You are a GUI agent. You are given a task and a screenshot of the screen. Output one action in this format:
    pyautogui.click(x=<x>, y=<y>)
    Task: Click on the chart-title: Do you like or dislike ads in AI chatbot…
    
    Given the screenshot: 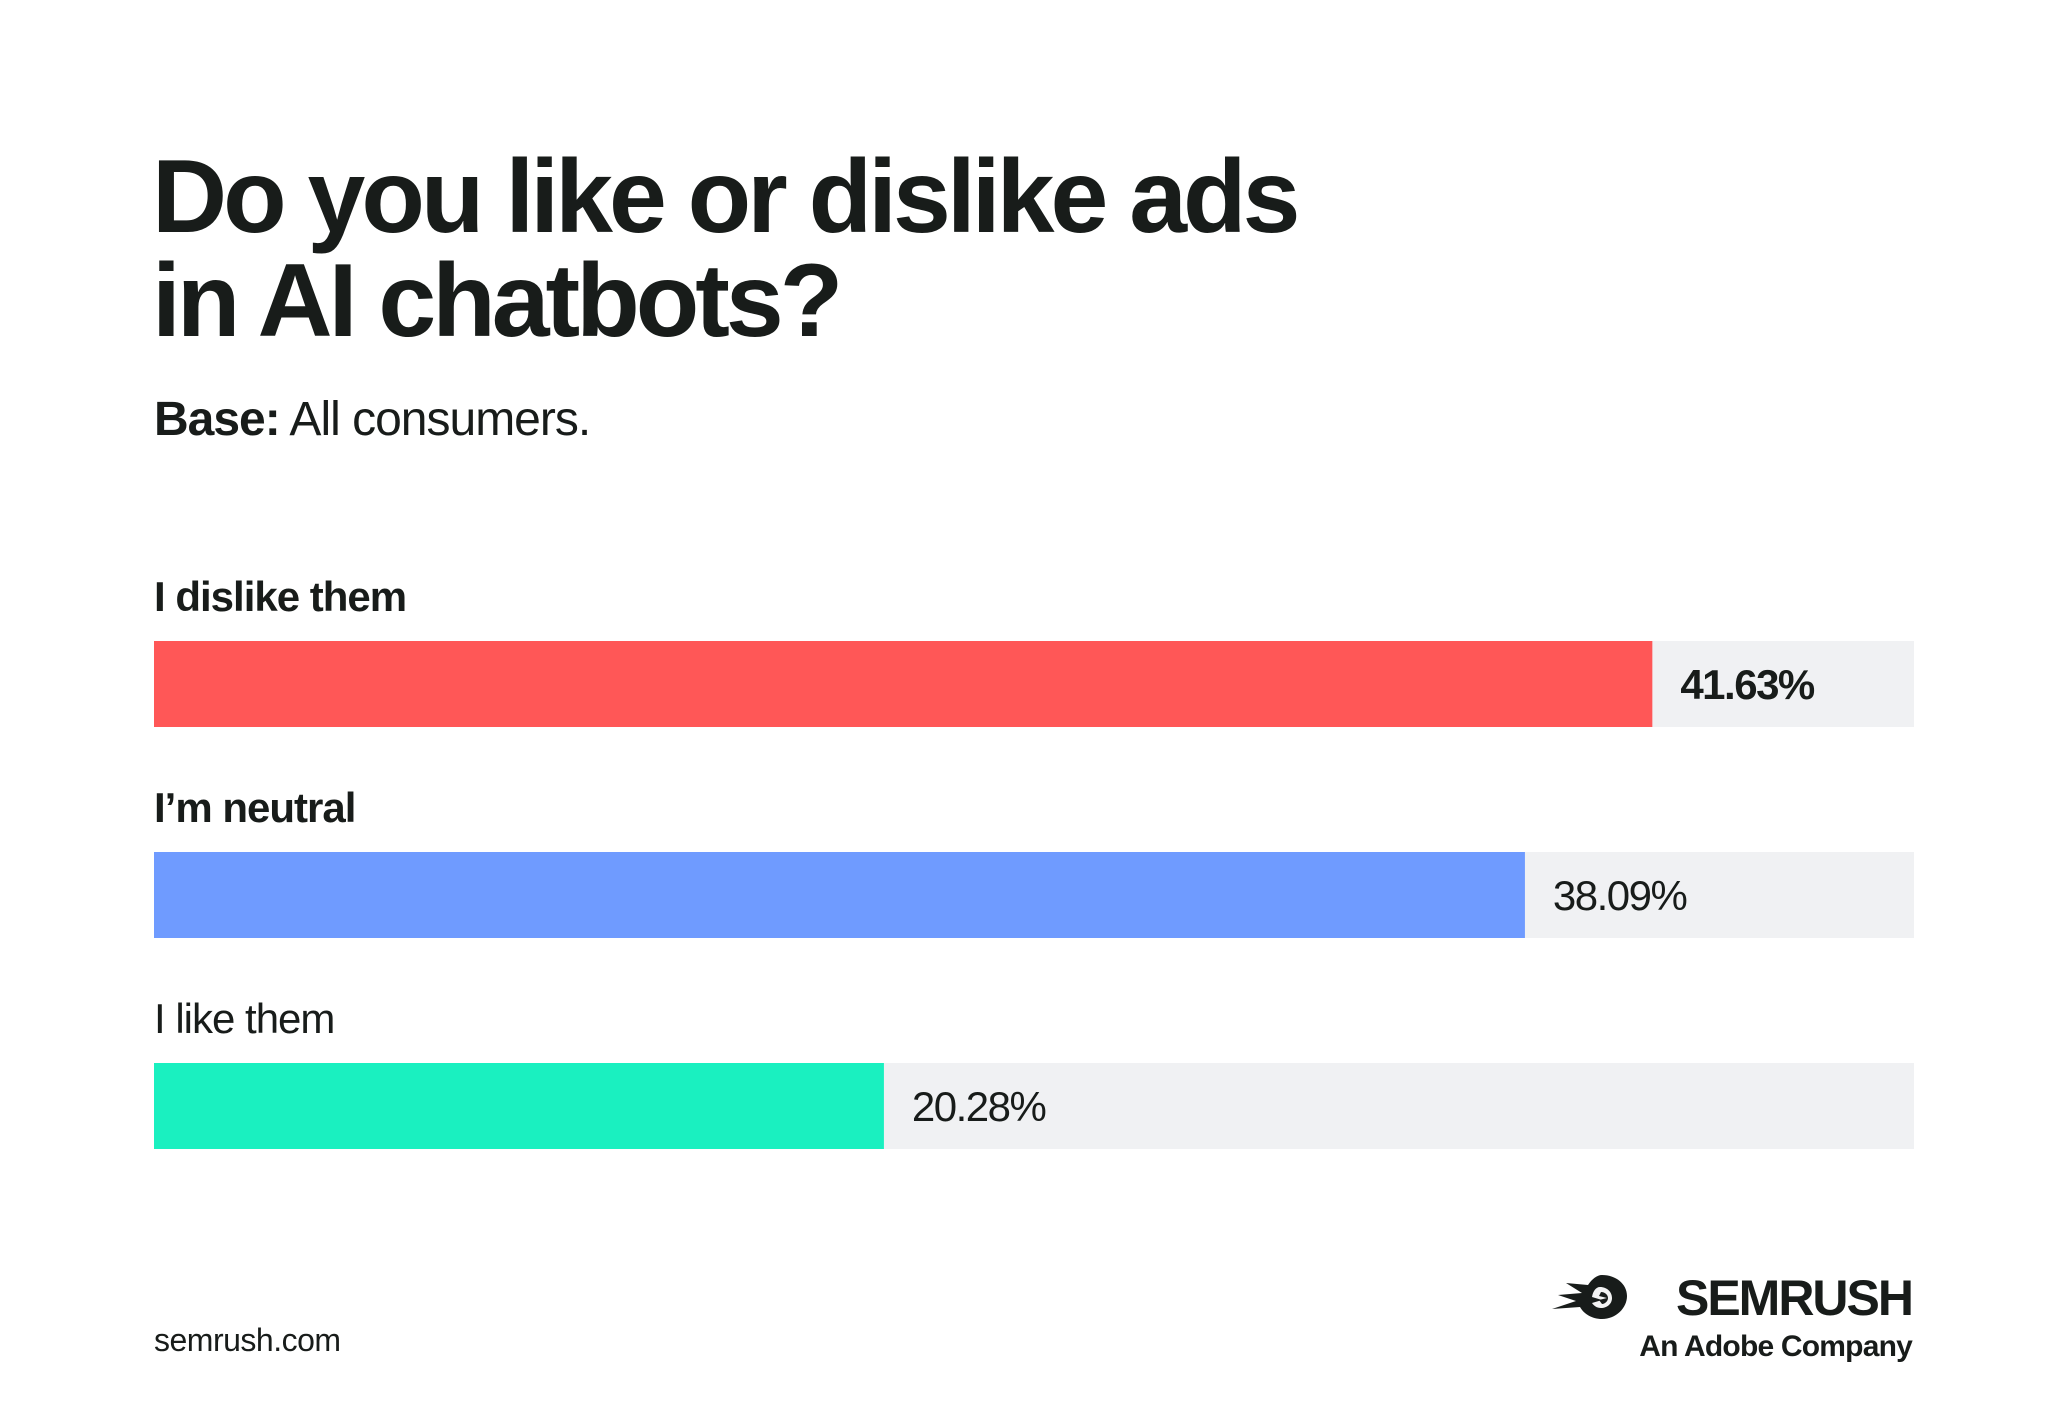 What is the action you would take?
    pyautogui.click(x=852, y=249)
    